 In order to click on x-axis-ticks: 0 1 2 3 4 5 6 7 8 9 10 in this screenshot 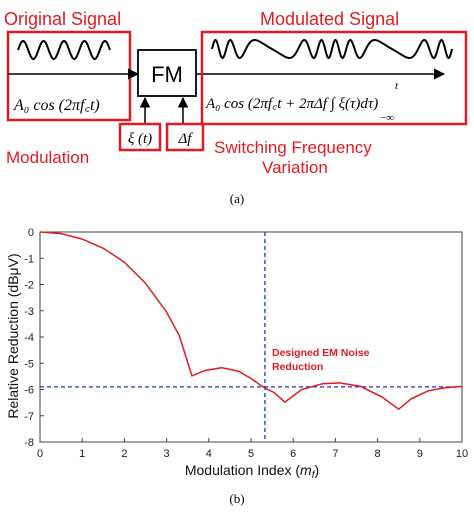, I will do `click(252, 449)`.